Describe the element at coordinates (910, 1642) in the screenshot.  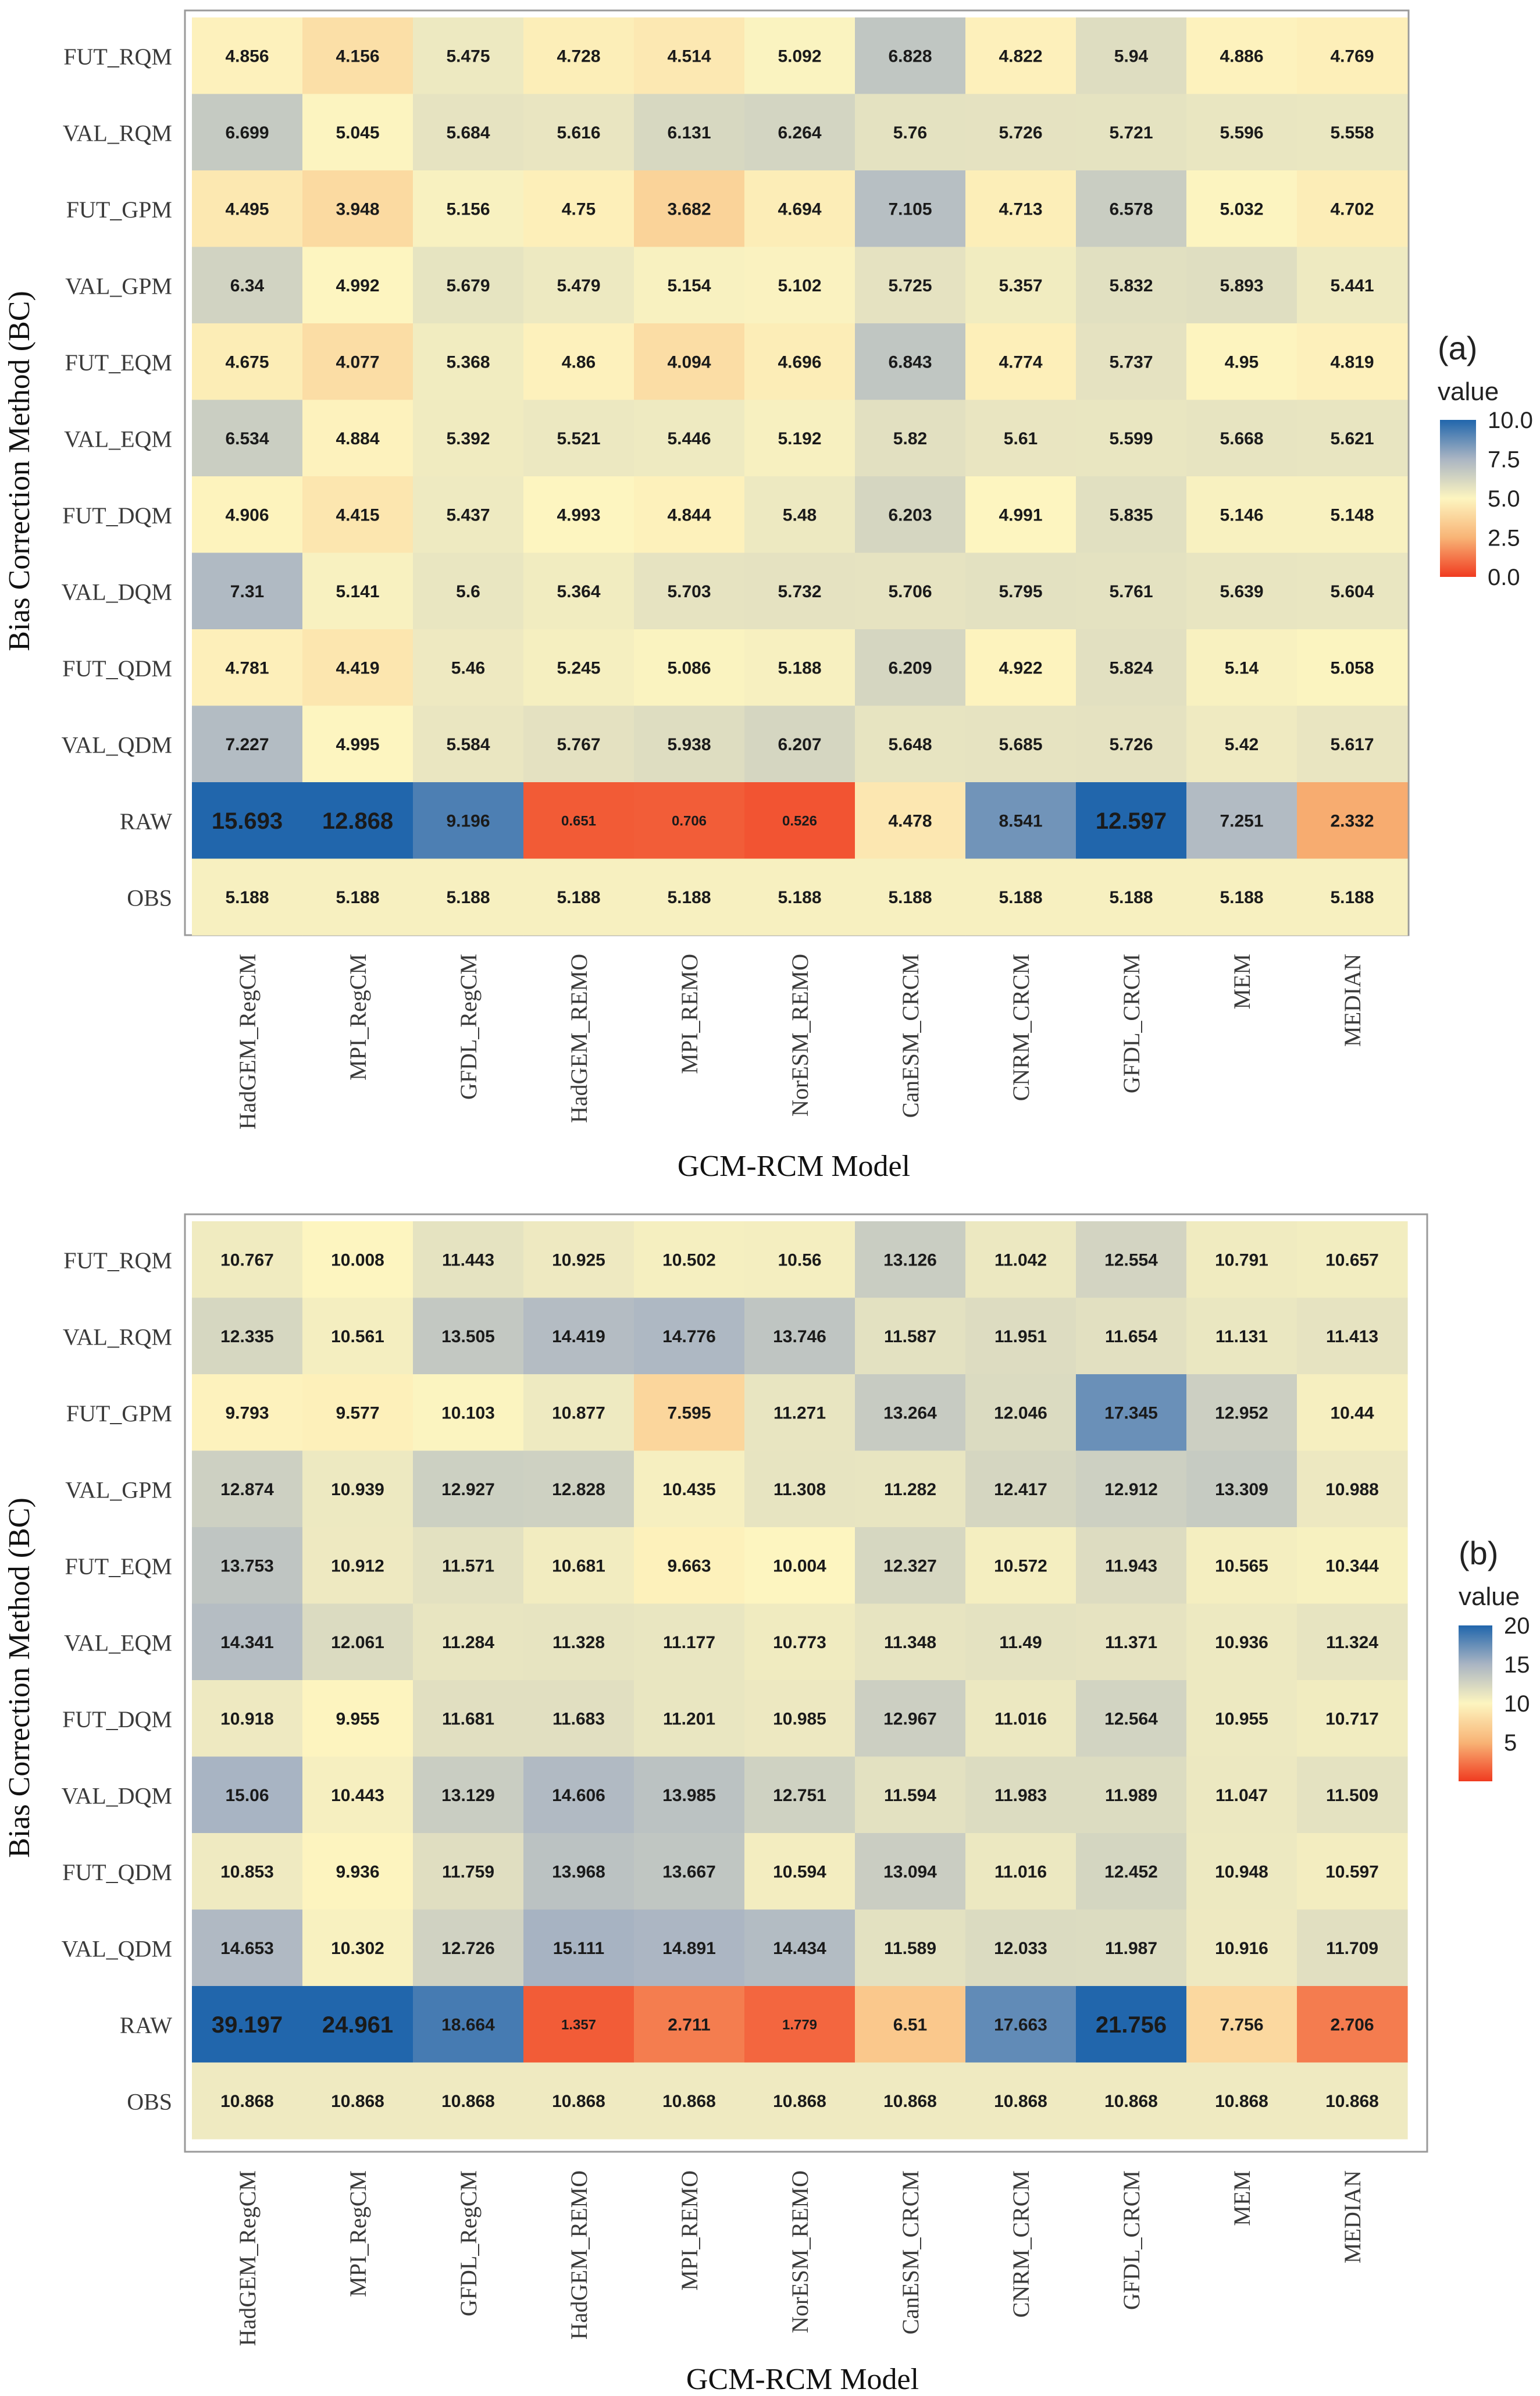
I see `heatmap-cell-label: 11.348` at that location.